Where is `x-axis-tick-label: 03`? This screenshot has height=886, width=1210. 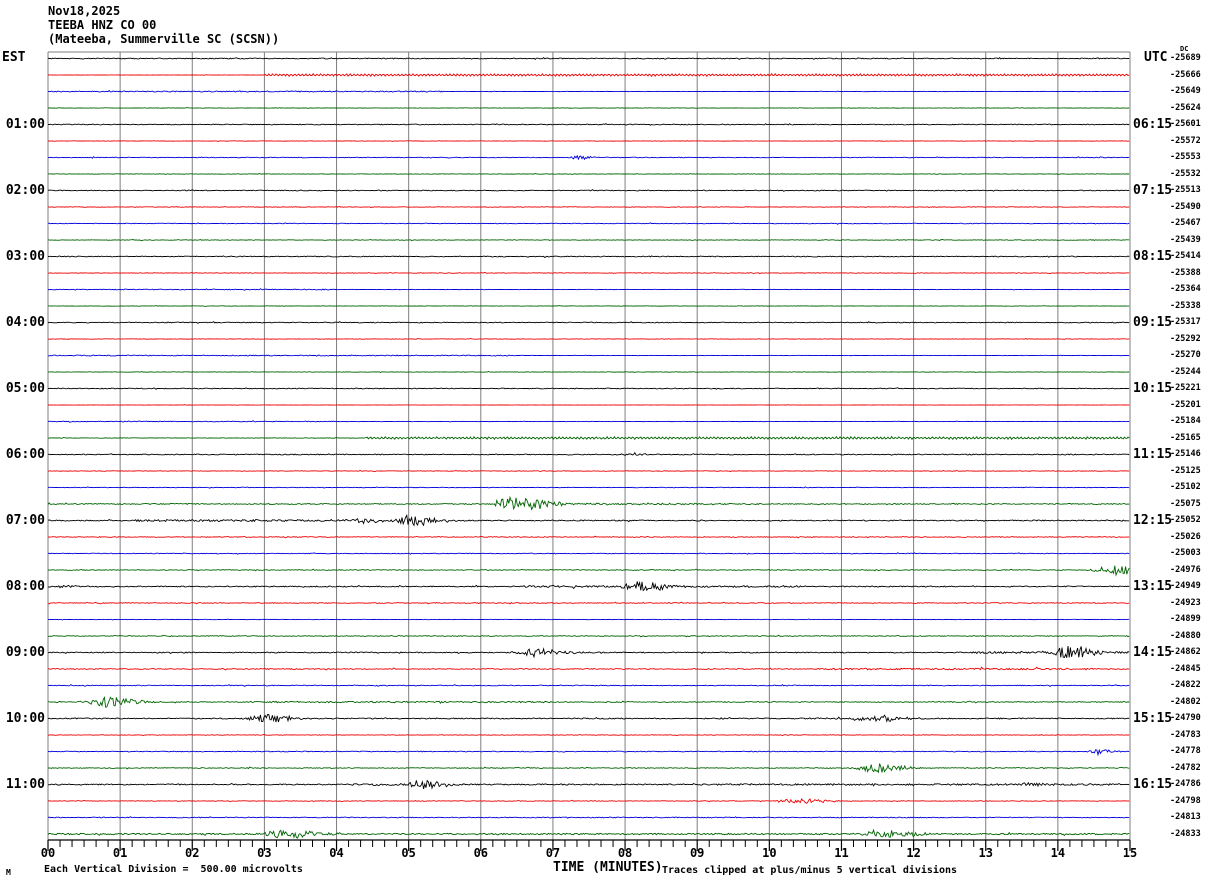 x-axis-tick-label: 03 is located at coordinates (264, 853).